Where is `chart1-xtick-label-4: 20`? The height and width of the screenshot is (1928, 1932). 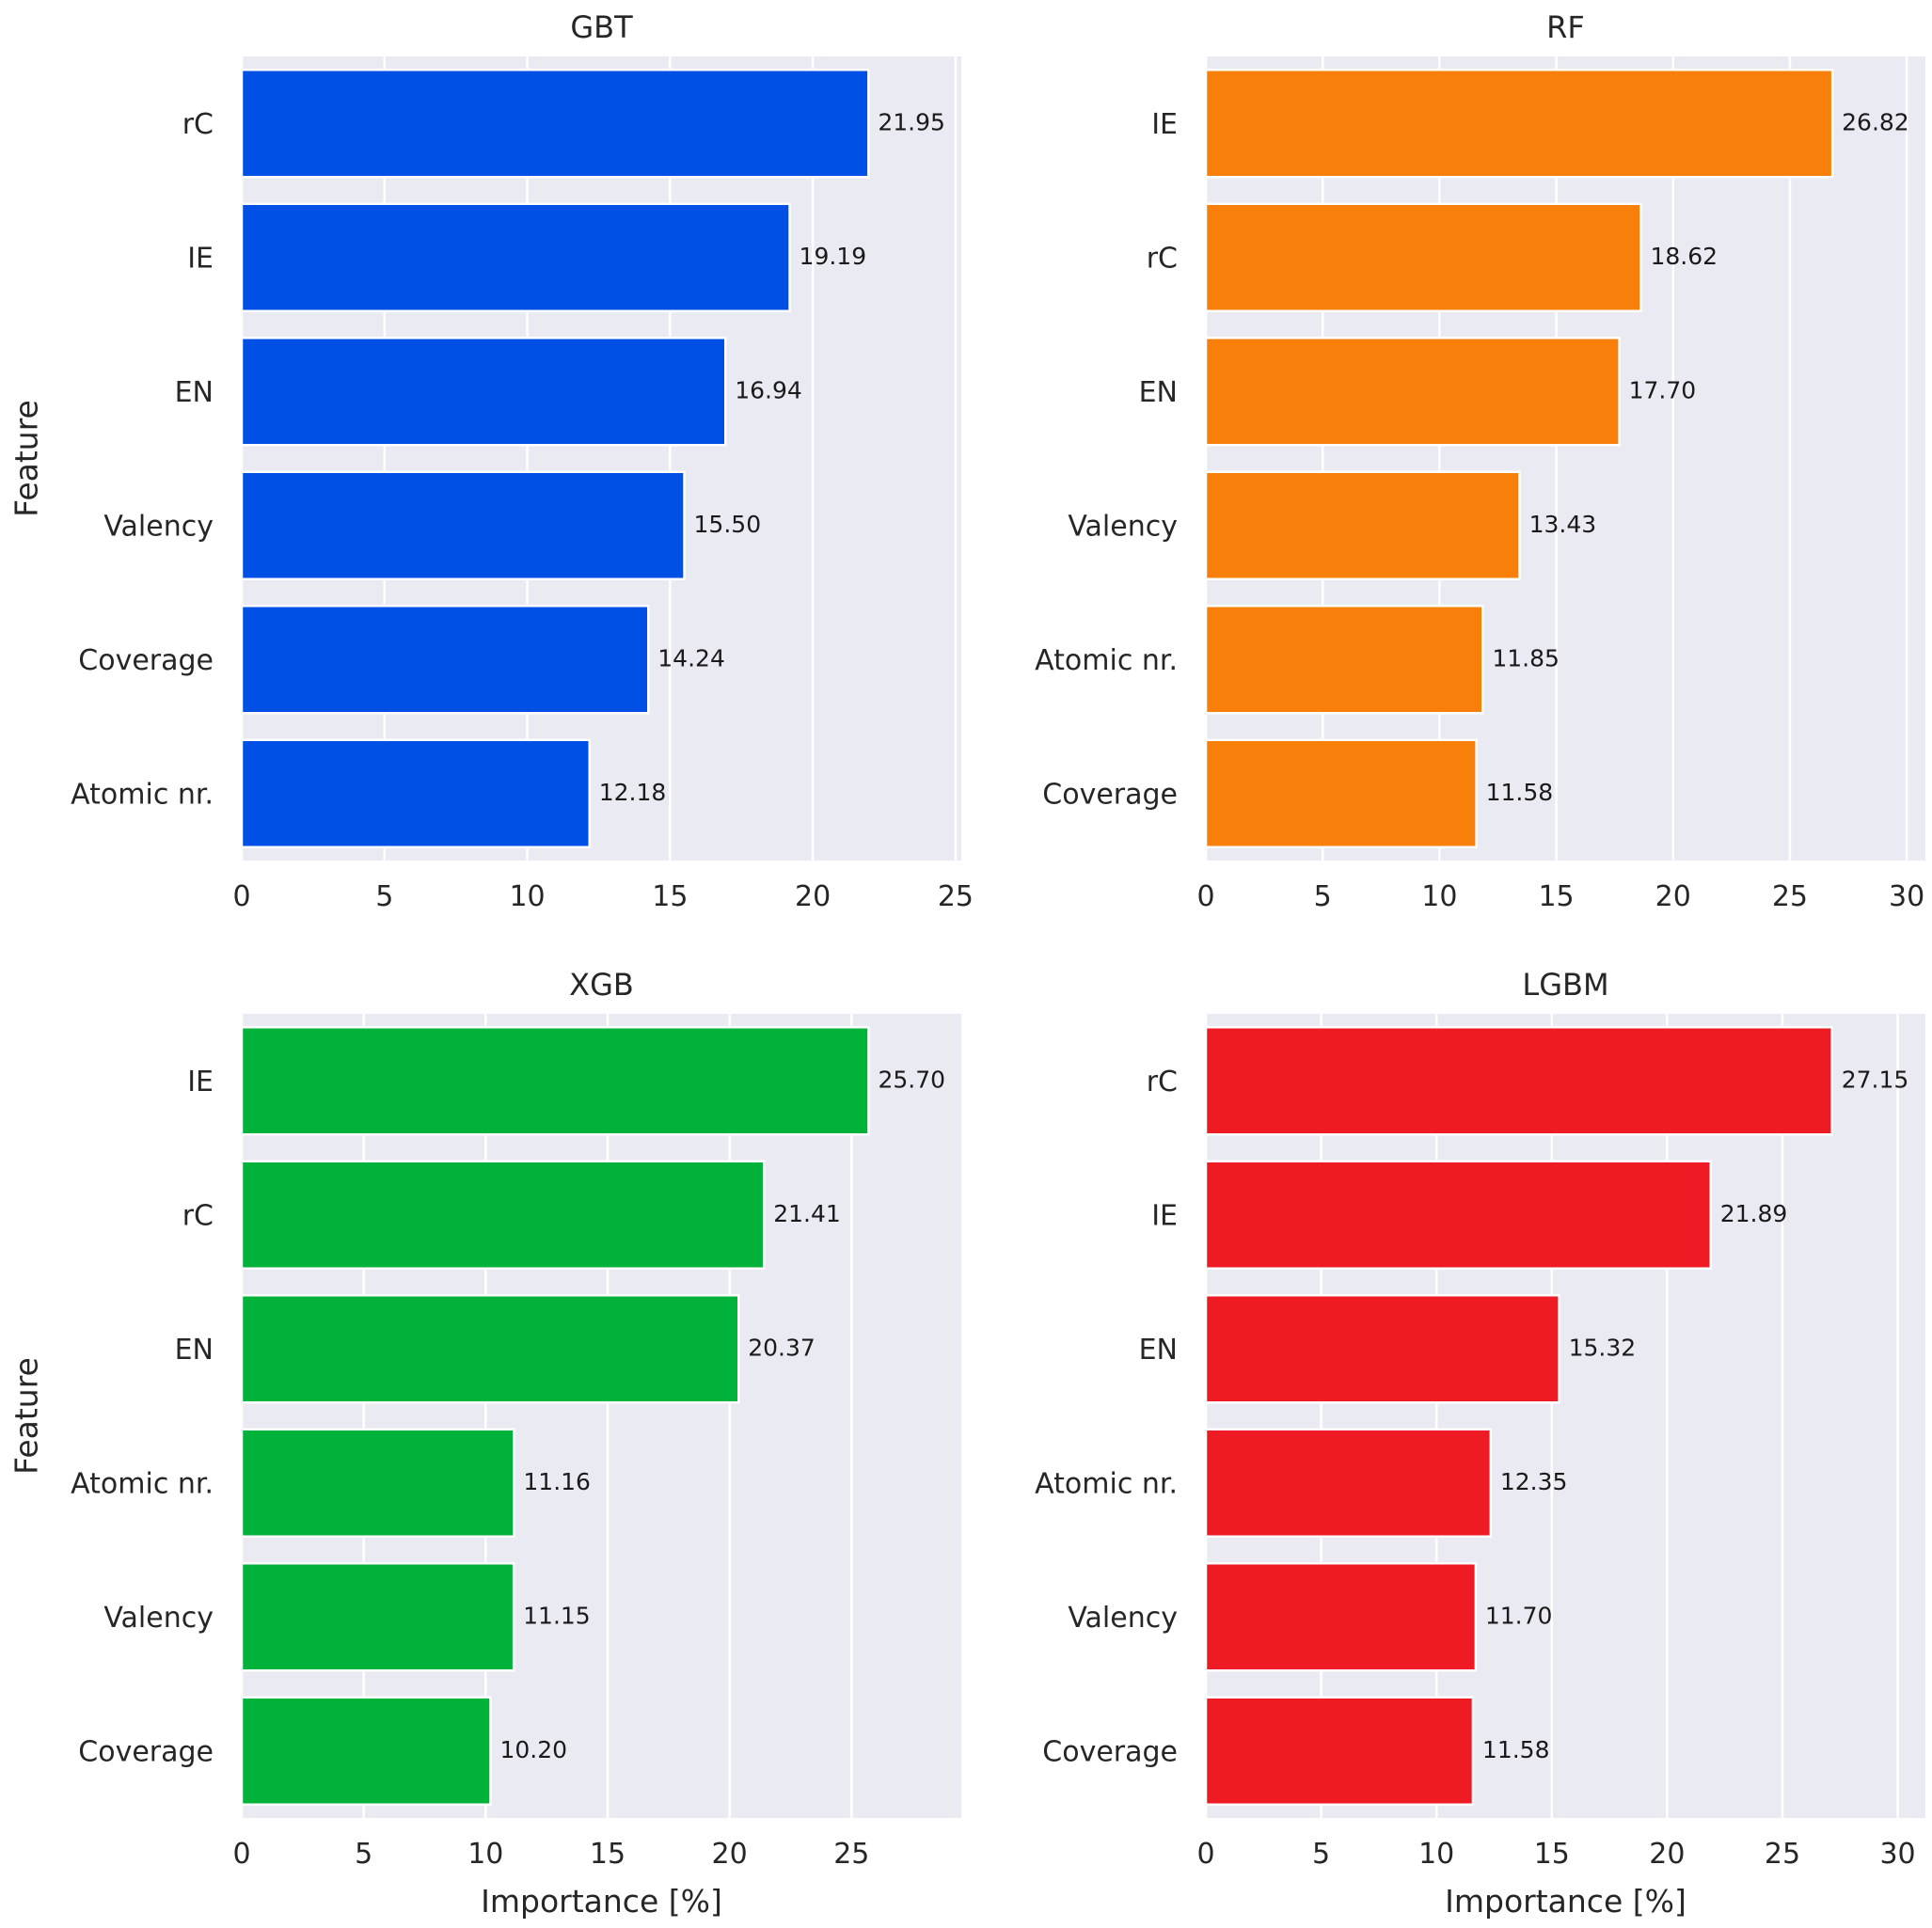
chart1-xtick-label-4: 20 is located at coordinates (1673, 896).